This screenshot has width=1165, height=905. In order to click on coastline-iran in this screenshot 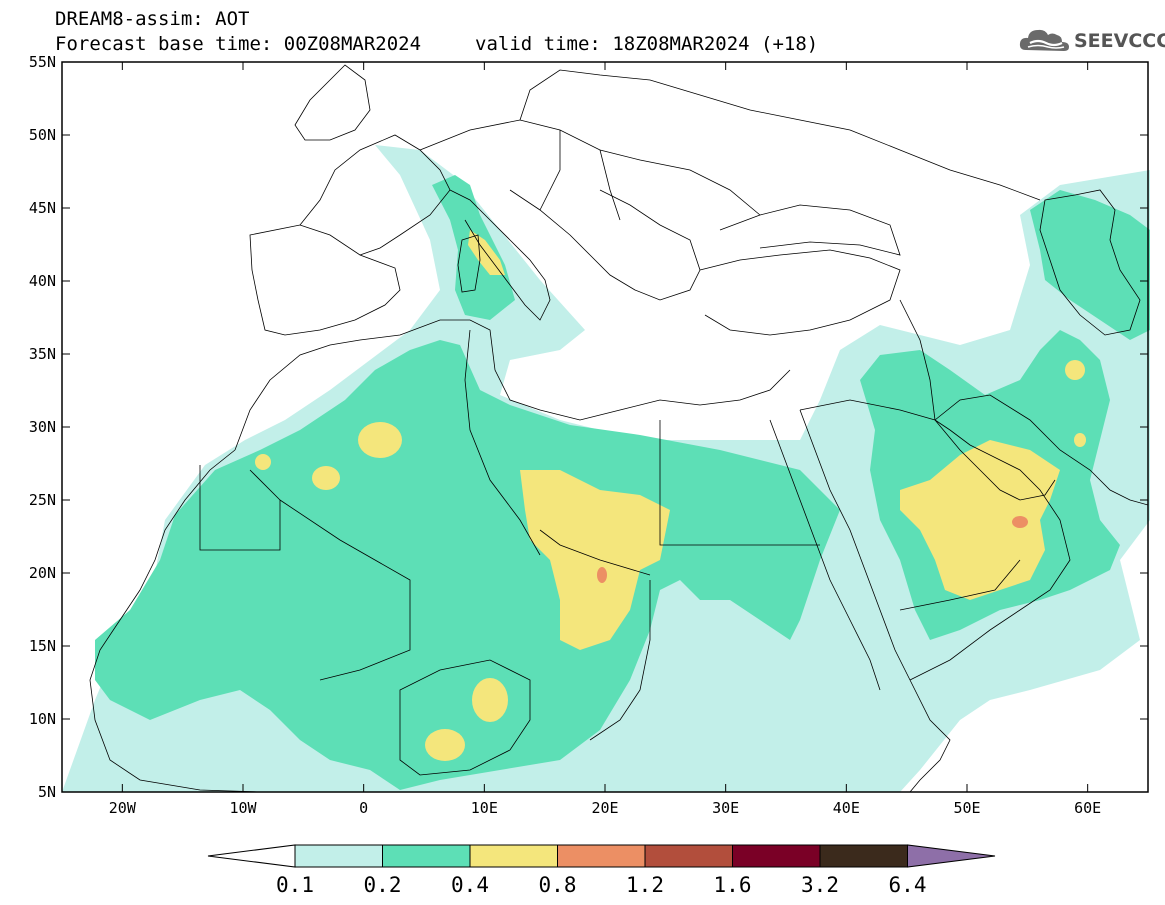, I will do `click(1041, 450)`.